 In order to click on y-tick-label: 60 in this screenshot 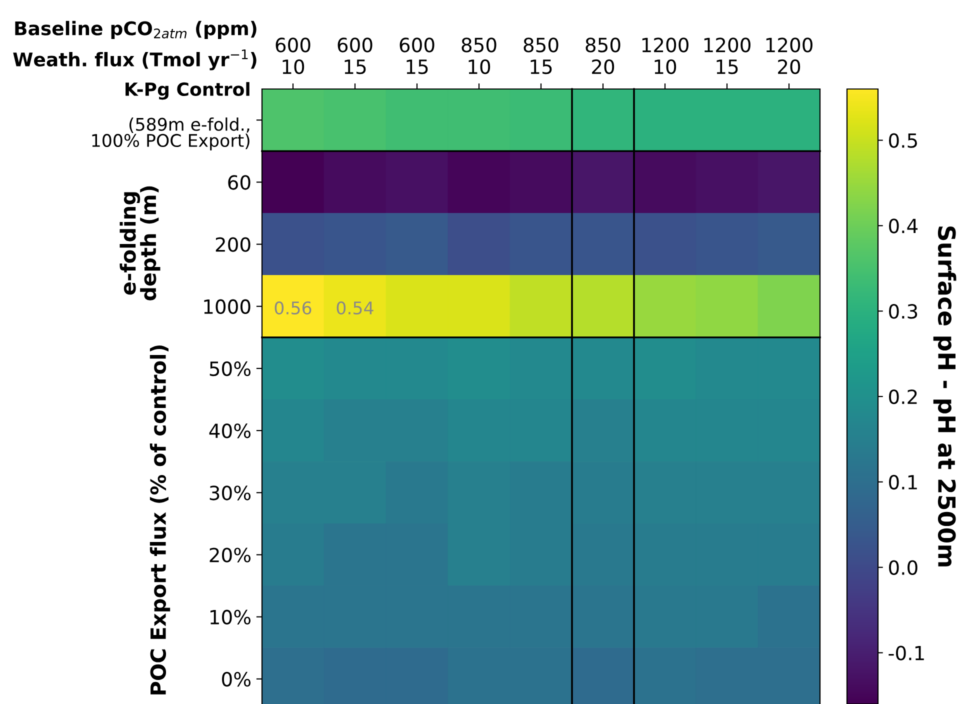, I will do `click(239, 182)`.